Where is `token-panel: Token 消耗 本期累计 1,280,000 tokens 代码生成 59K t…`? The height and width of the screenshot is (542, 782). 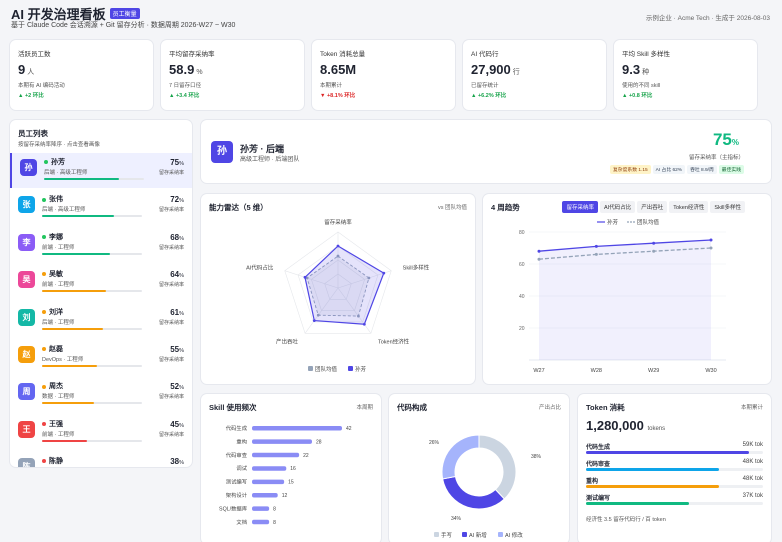
token-panel: Token 消耗 本期累计 1,280,000 tokens 代码生成 59K t… is located at coordinates (674, 468).